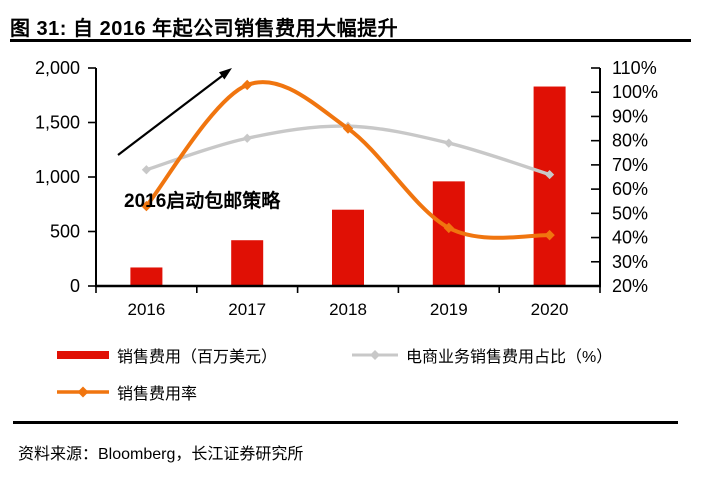 This screenshot has height=492, width=714. What do you see at coordinates (225, 74) in the screenshot?
I see `arrow-head-icon` at bounding box center [225, 74].